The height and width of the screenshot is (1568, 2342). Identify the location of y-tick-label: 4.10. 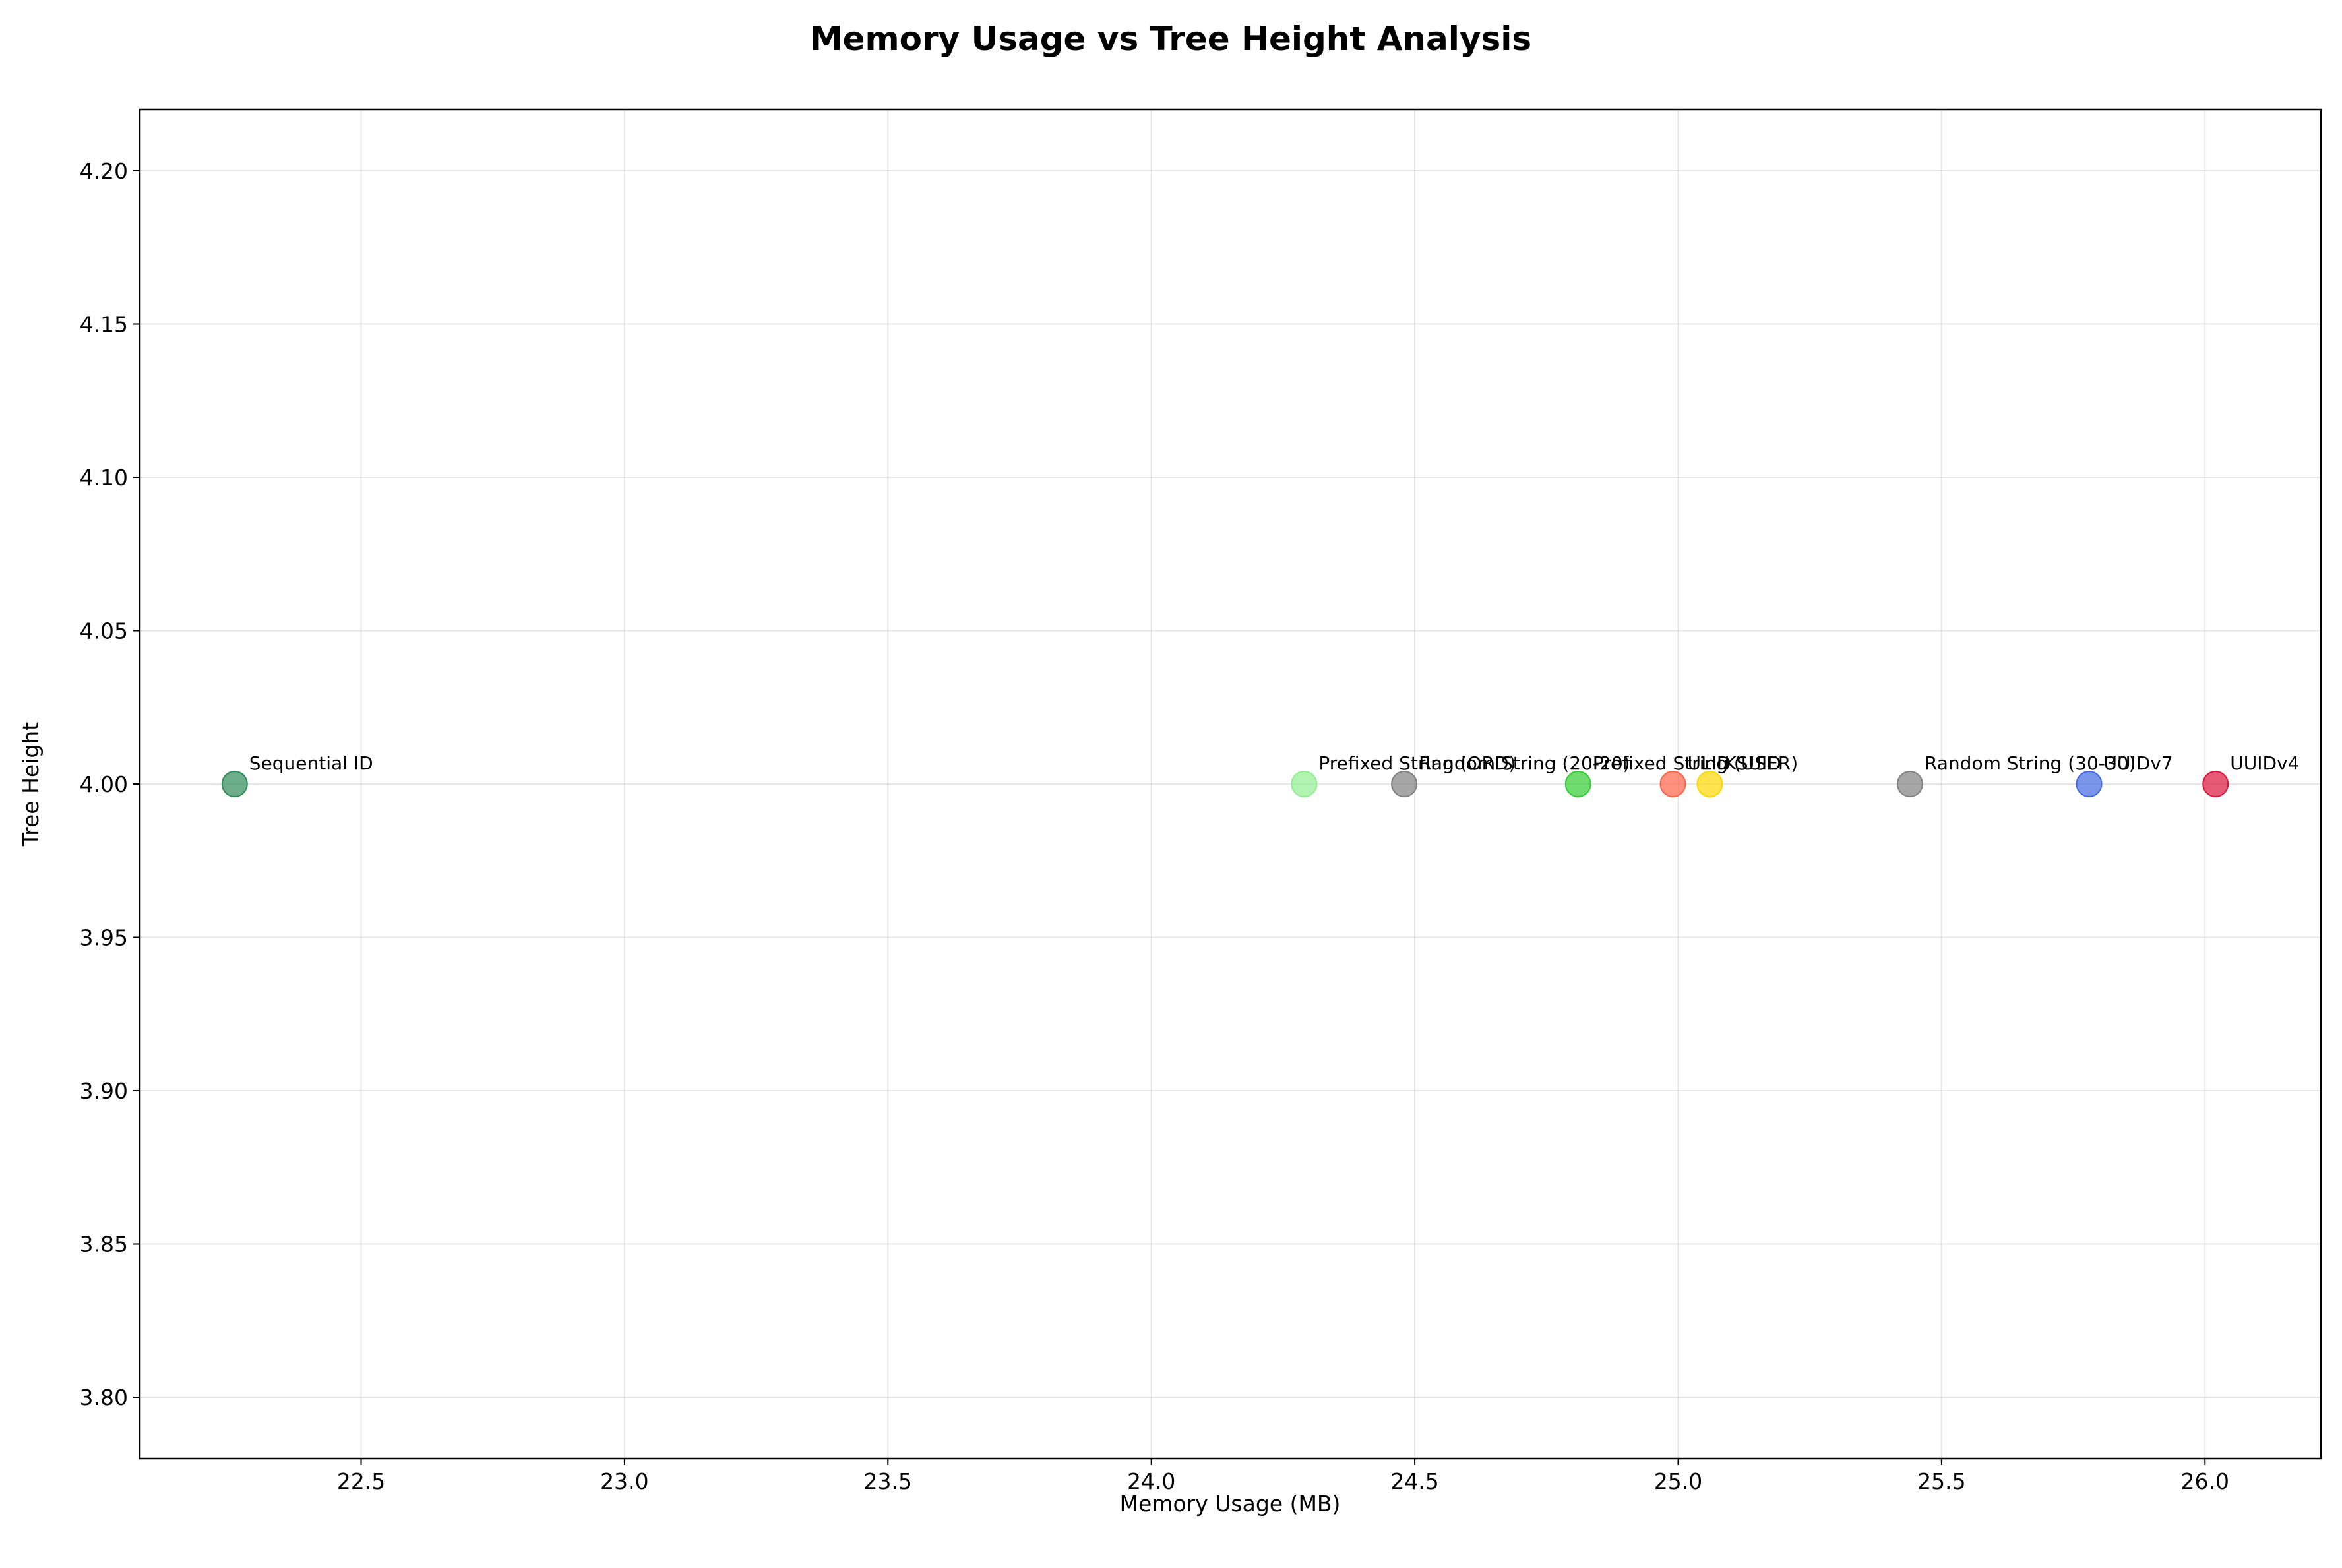
(104, 478).